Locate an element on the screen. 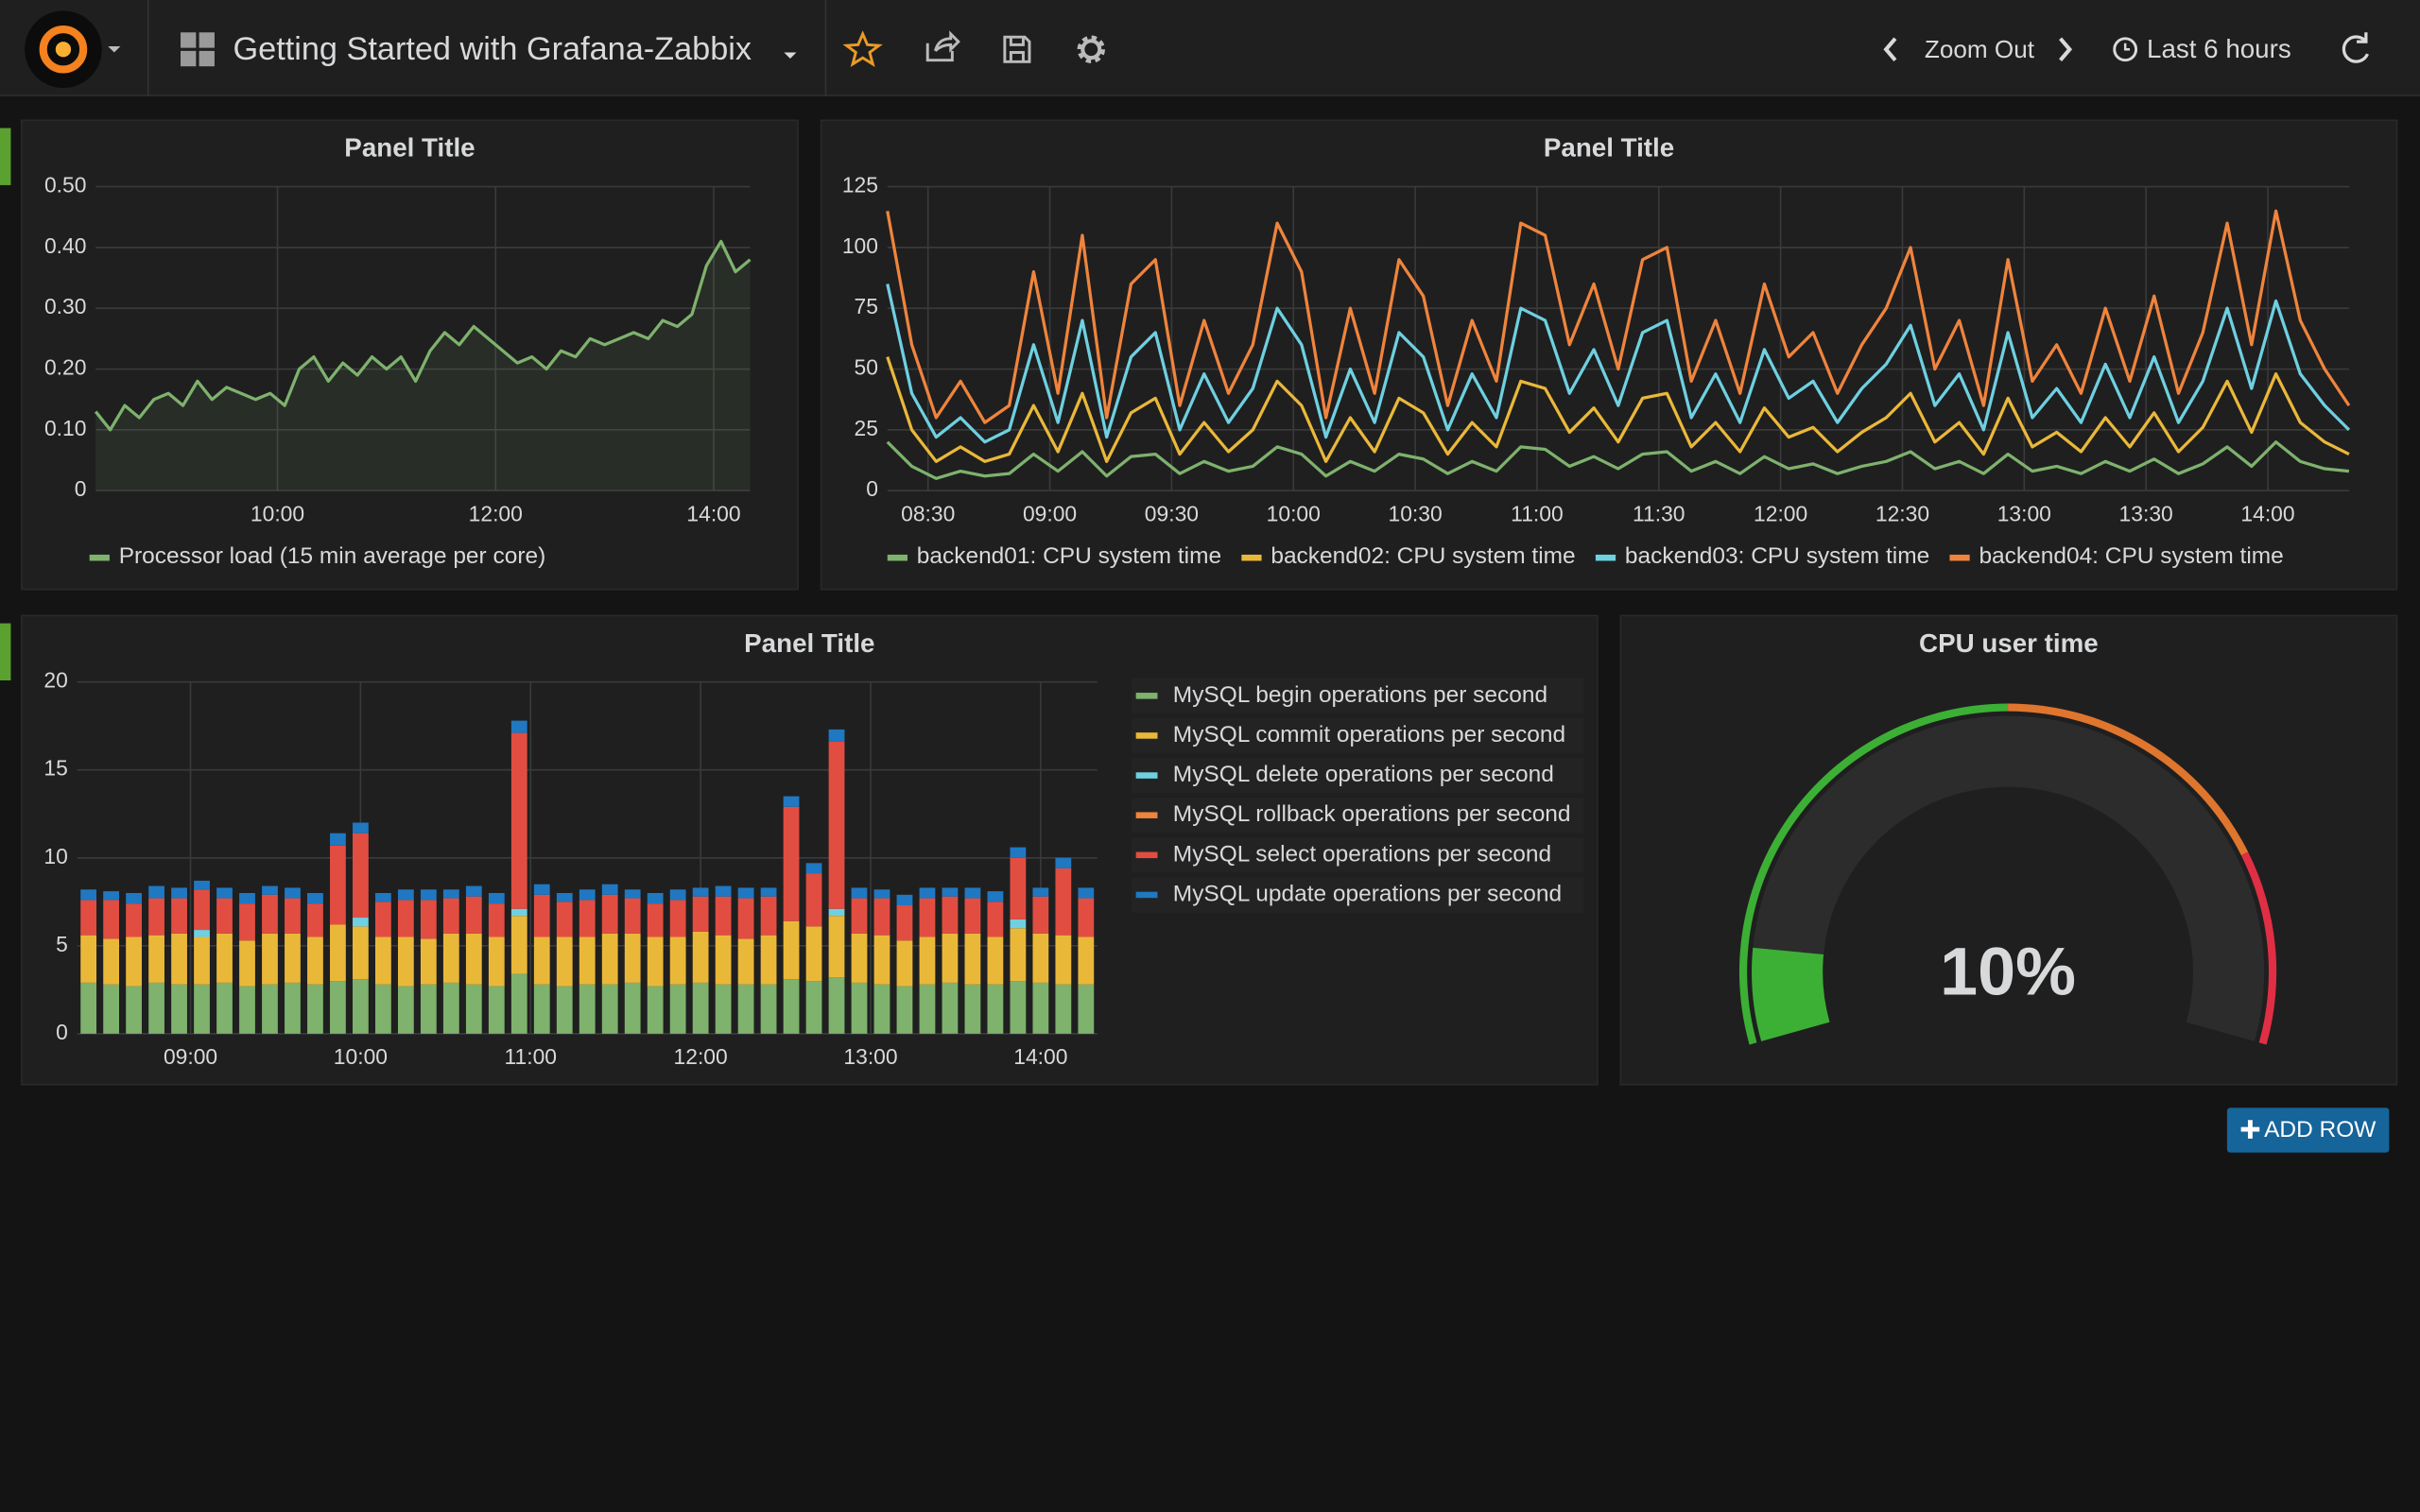  y-tick-label: 0 is located at coordinates (872, 488).